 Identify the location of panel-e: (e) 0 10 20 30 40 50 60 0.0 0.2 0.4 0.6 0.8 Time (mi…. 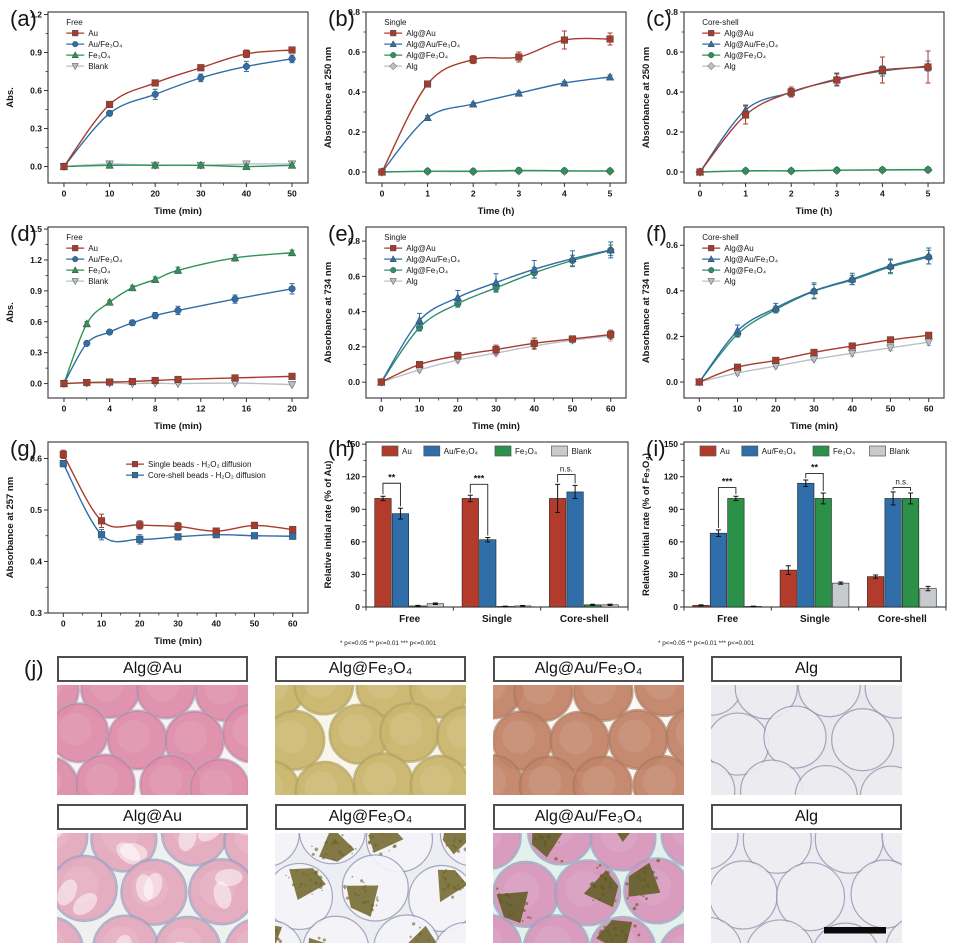
(479, 326).